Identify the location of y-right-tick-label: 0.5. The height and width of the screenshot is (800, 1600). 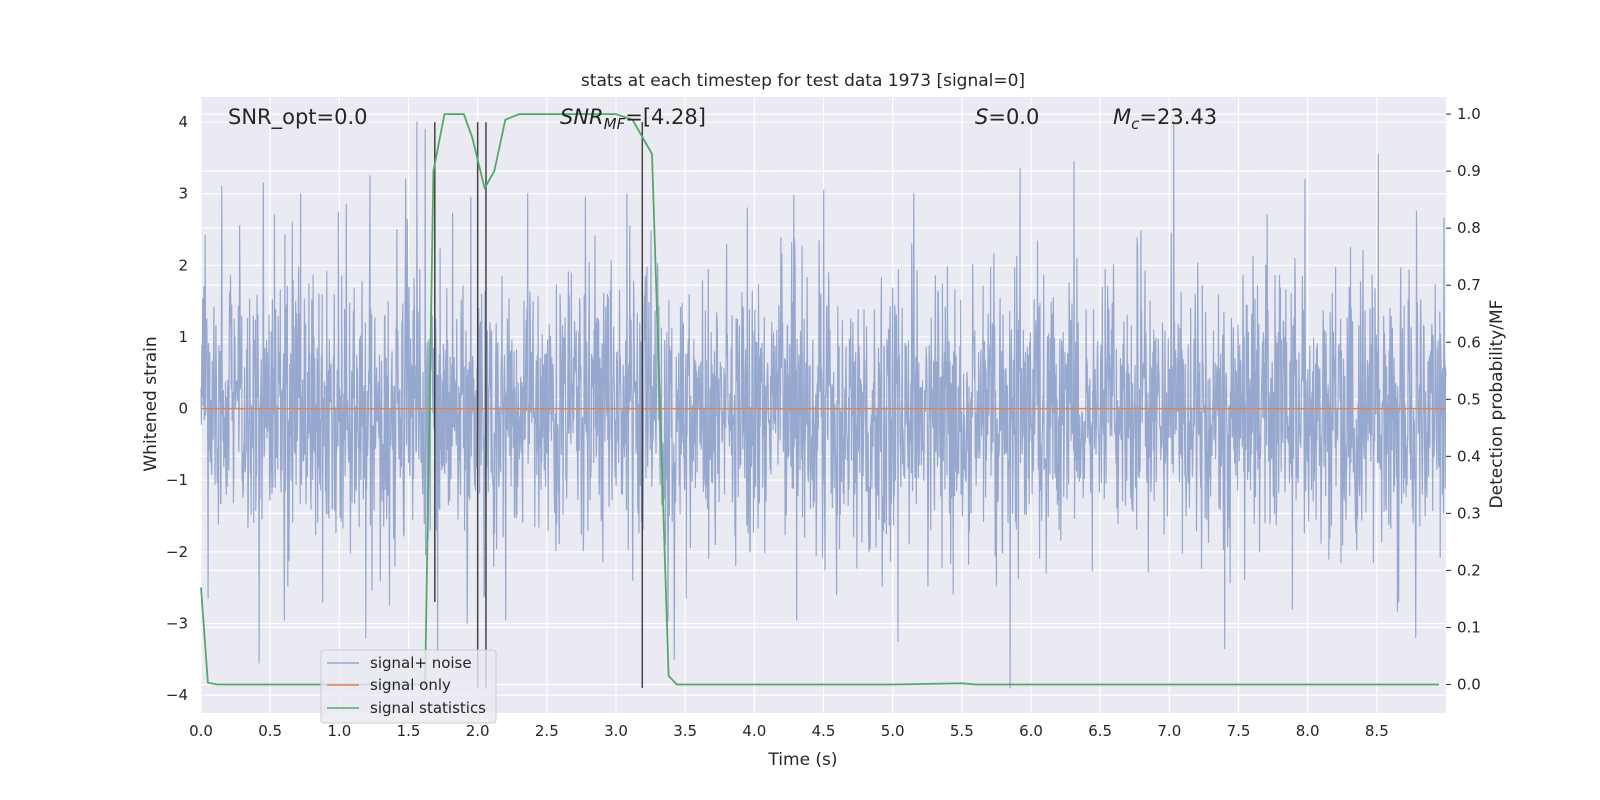
(1469, 399).